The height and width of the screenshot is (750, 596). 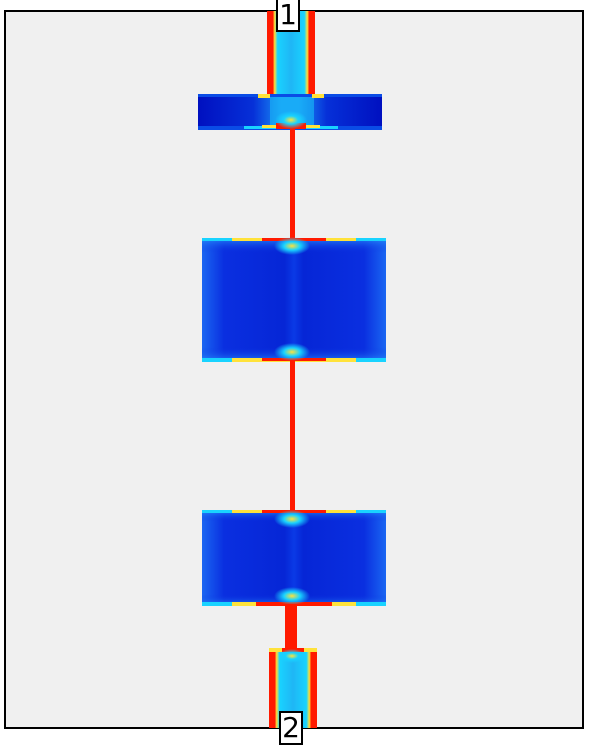 What do you see at coordinates (290, 112) in the screenshot?
I see `top-stub-pad` at bounding box center [290, 112].